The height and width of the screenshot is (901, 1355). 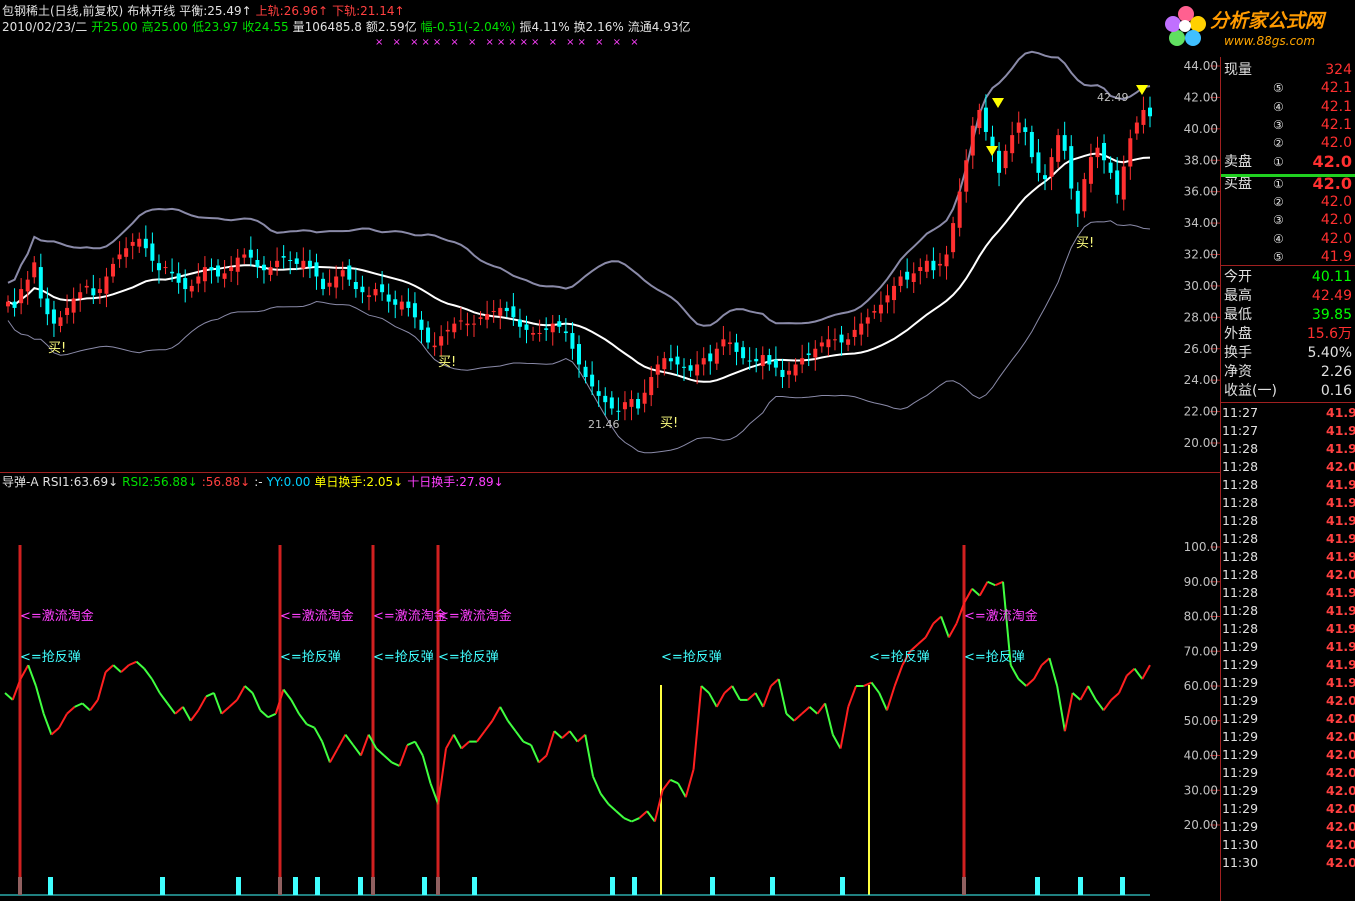 What do you see at coordinates (1288, 125) in the screenshot?
I see `order-row-3: ③ 42.1` at bounding box center [1288, 125].